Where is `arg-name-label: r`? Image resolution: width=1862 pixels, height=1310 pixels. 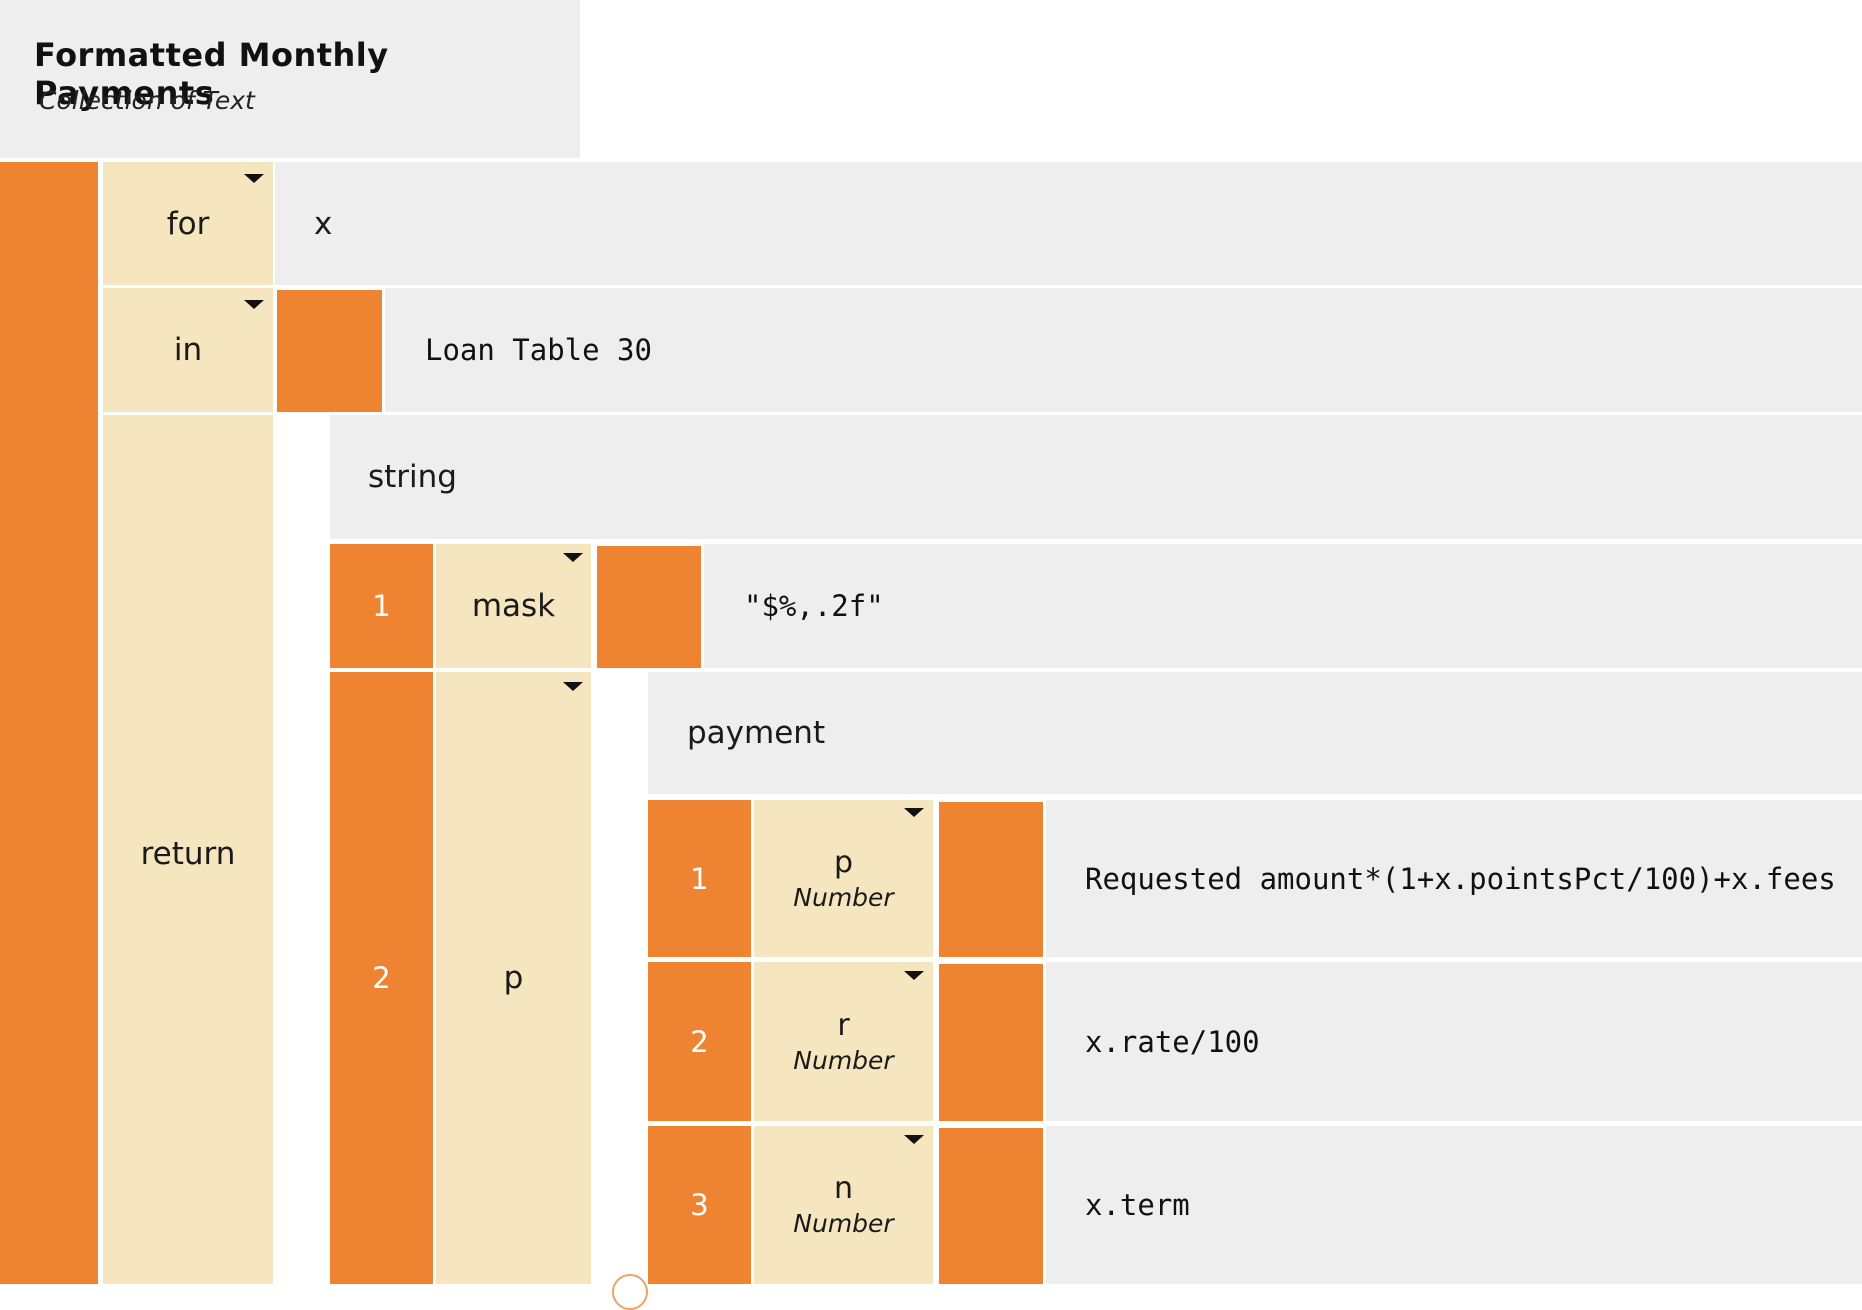 arg-name-label: r is located at coordinates (843, 1025).